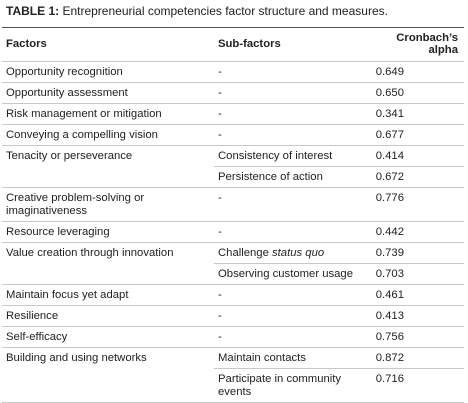 The image size is (468, 403). I want to click on table-row: Maintain focus yet adapt -0.461, so click(233, 295).